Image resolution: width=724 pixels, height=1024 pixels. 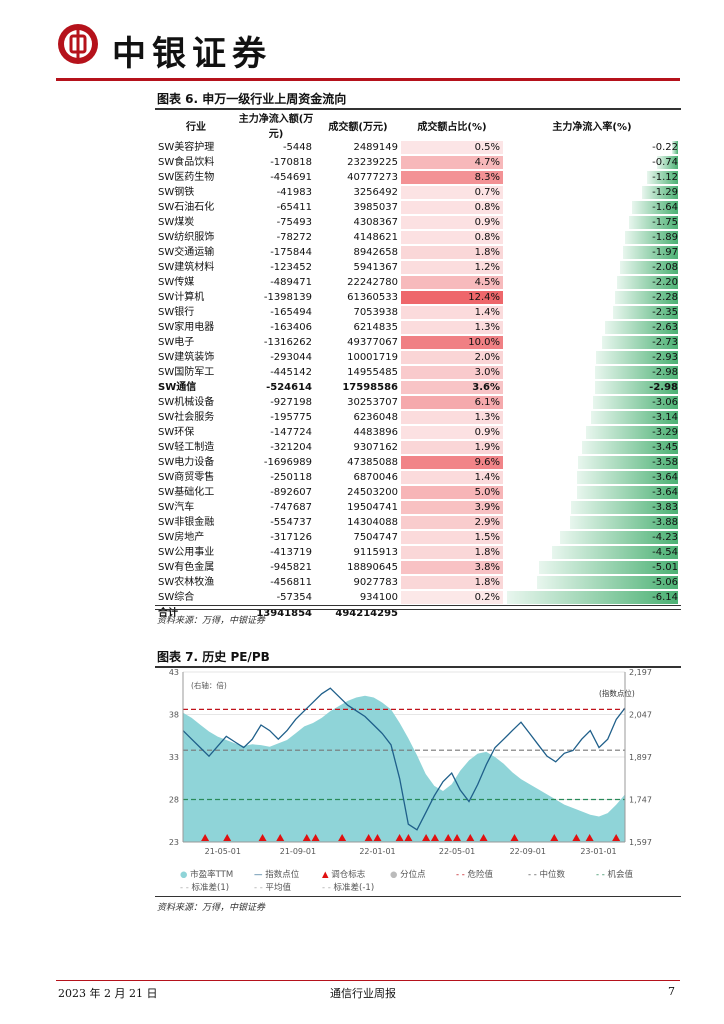 I want to click on share-cell-text: 3.9%, so click(x=487, y=507).